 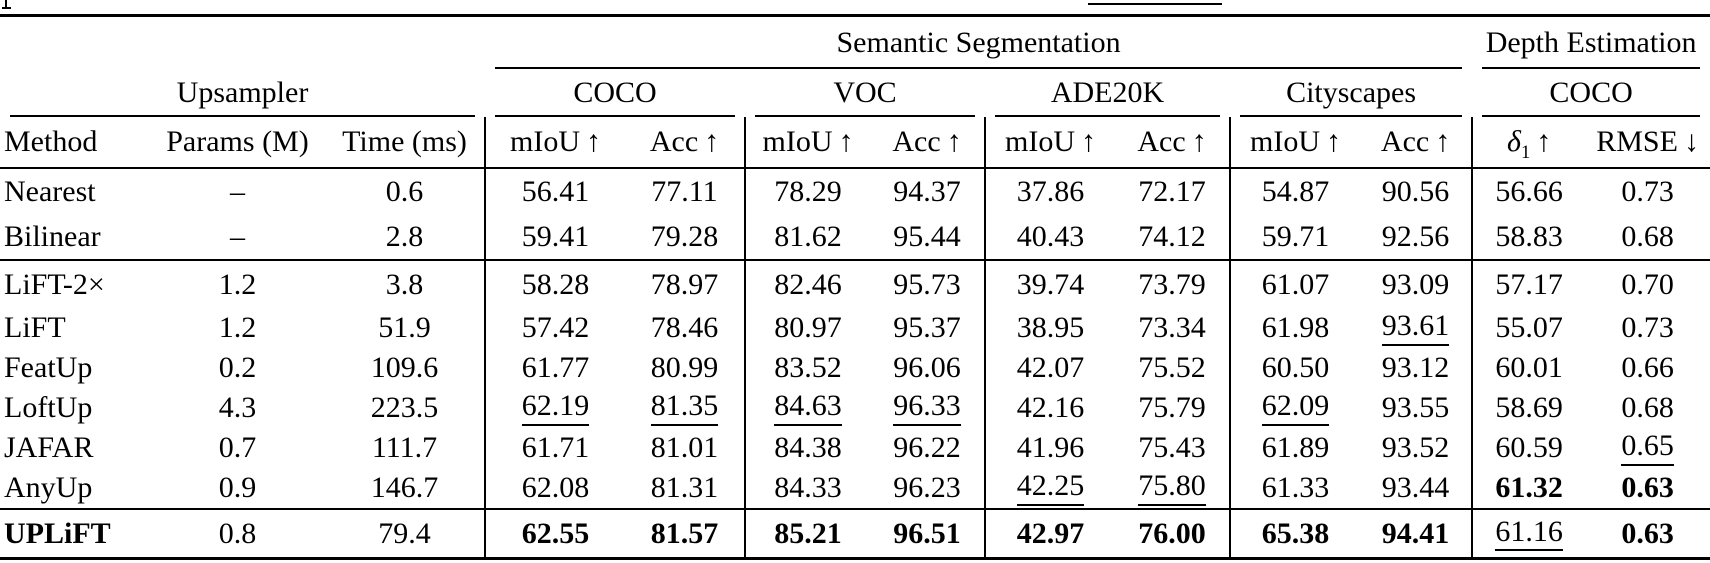 I want to click on metric-value: 78.97, so click(x=684, y=284).